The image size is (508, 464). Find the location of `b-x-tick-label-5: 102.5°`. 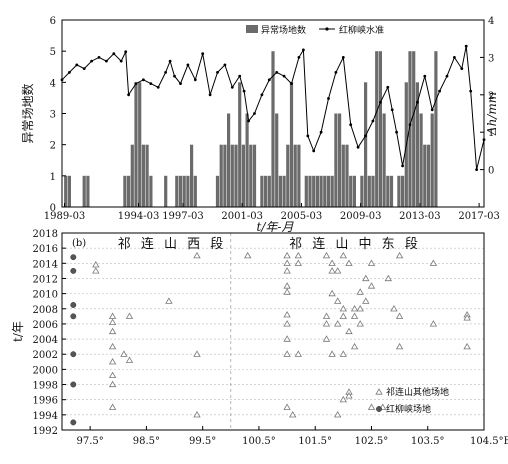

b-x-tick-label-5: 102.5° is located at coordinates (372, 441).